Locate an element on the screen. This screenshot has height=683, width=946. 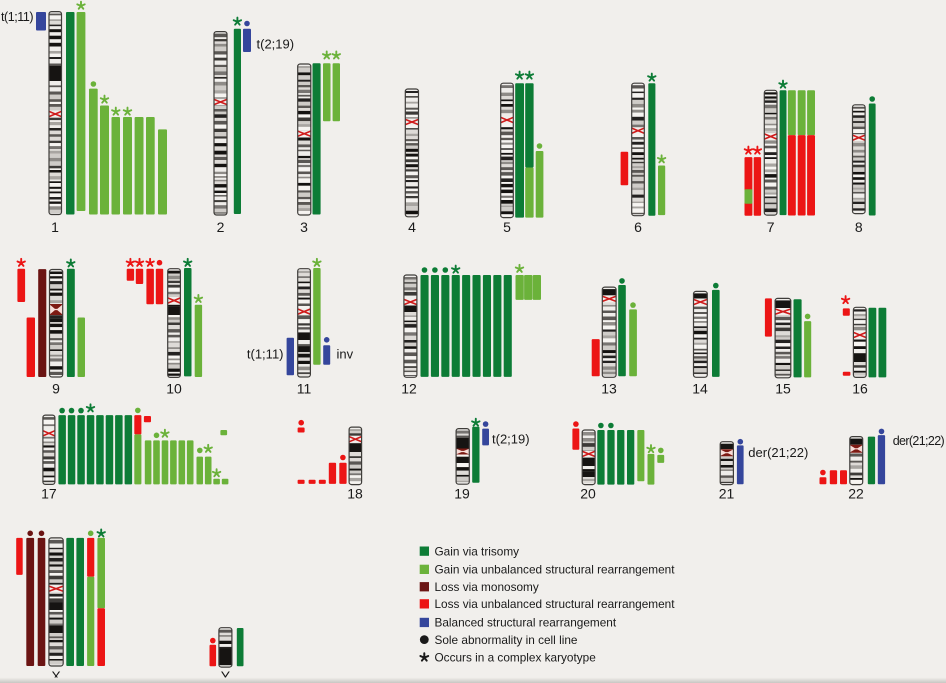
svg-text: 21 is located at coordinates (727, 494).